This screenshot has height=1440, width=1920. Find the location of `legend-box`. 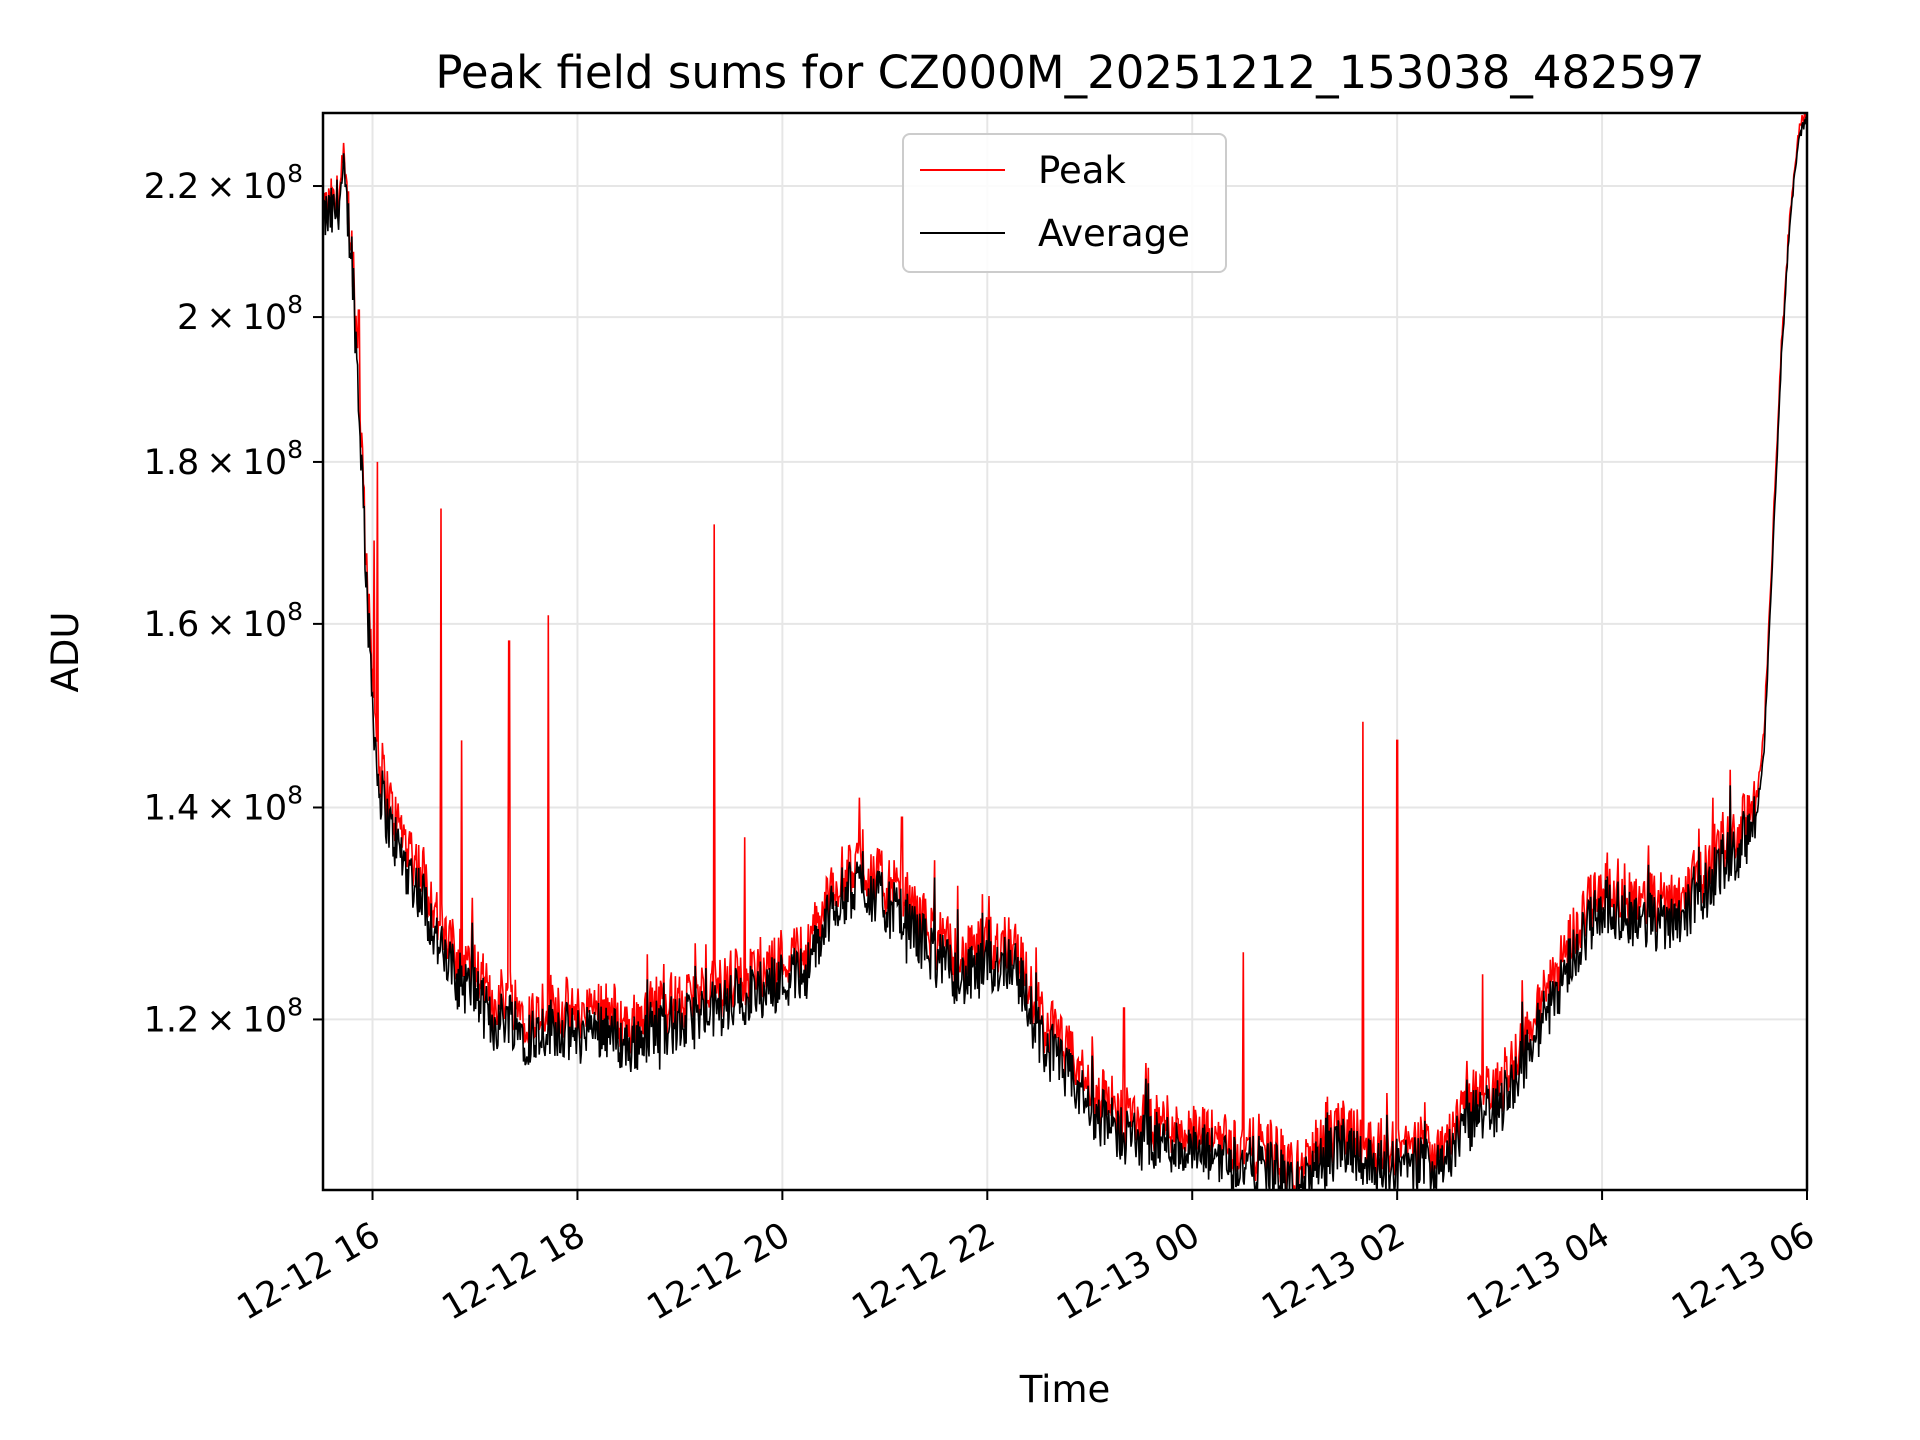

legend-box is located at coordinates (1064, 203).